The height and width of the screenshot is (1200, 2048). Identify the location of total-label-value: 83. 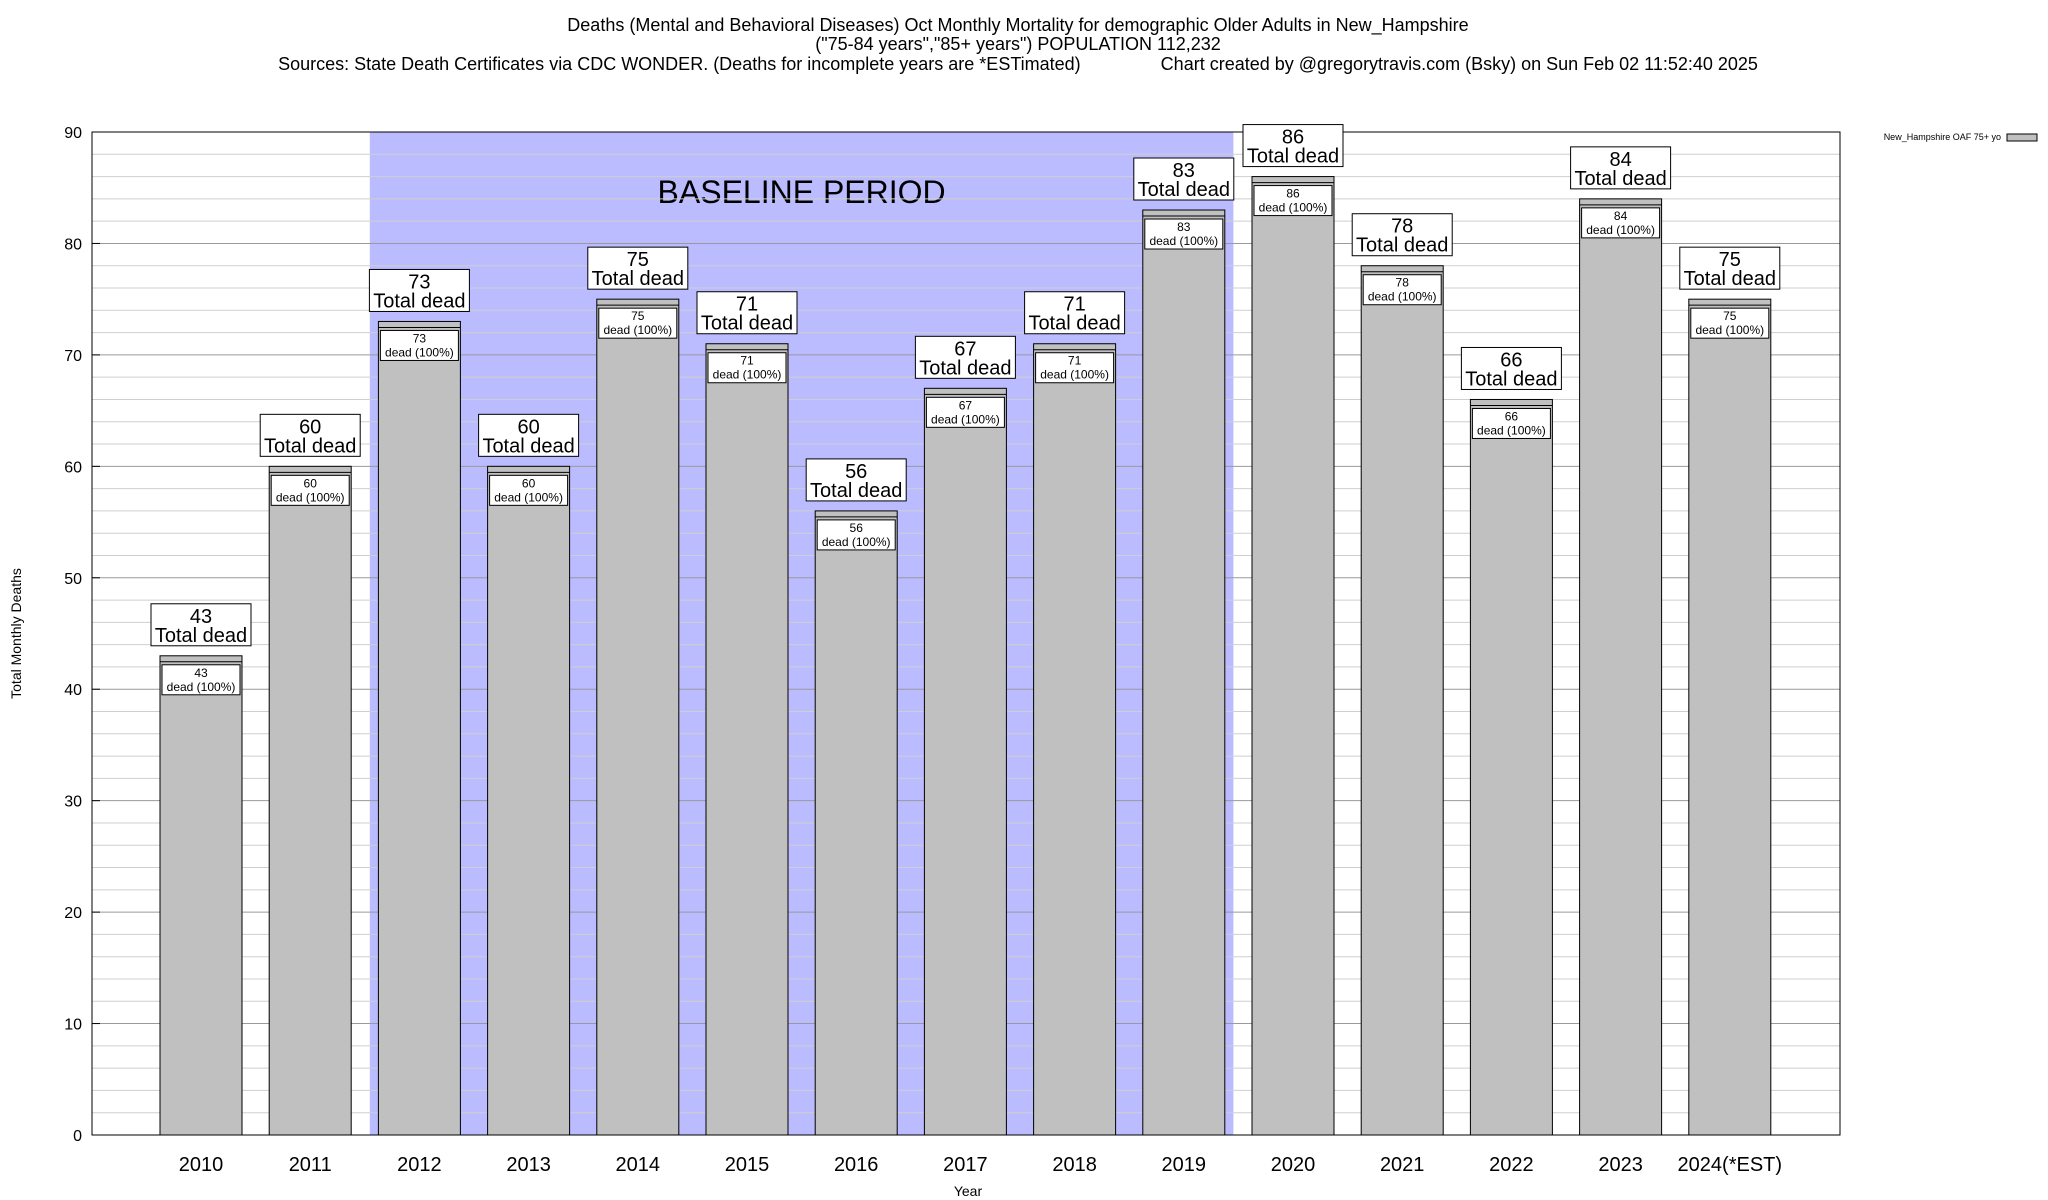
(1184, 171).